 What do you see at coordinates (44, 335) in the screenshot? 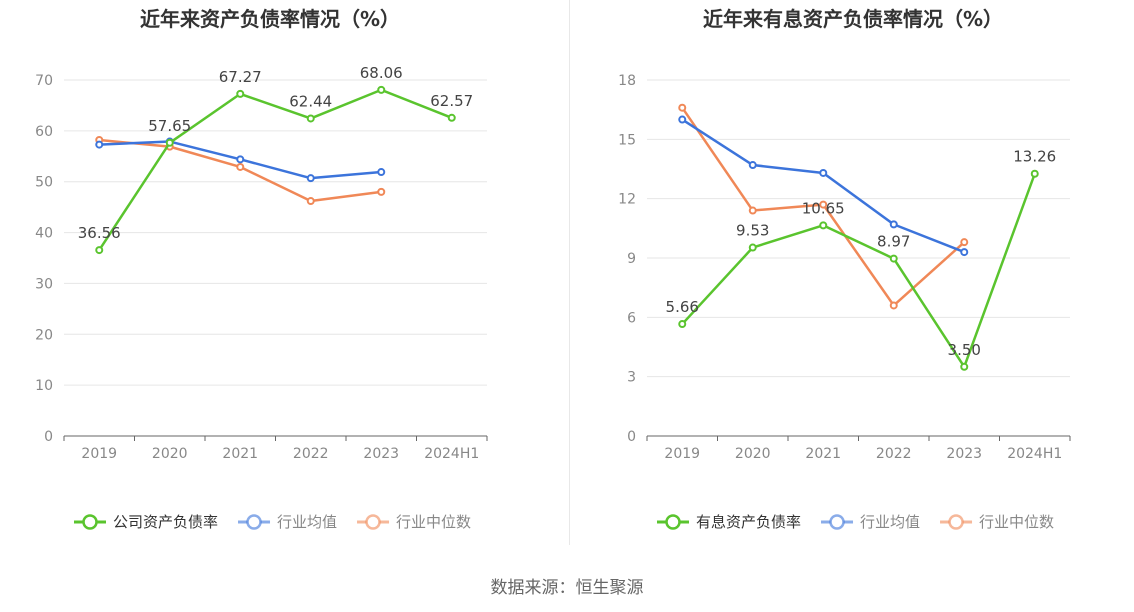
I see `y-tick-label: 20` at bounding box center [44, 335].